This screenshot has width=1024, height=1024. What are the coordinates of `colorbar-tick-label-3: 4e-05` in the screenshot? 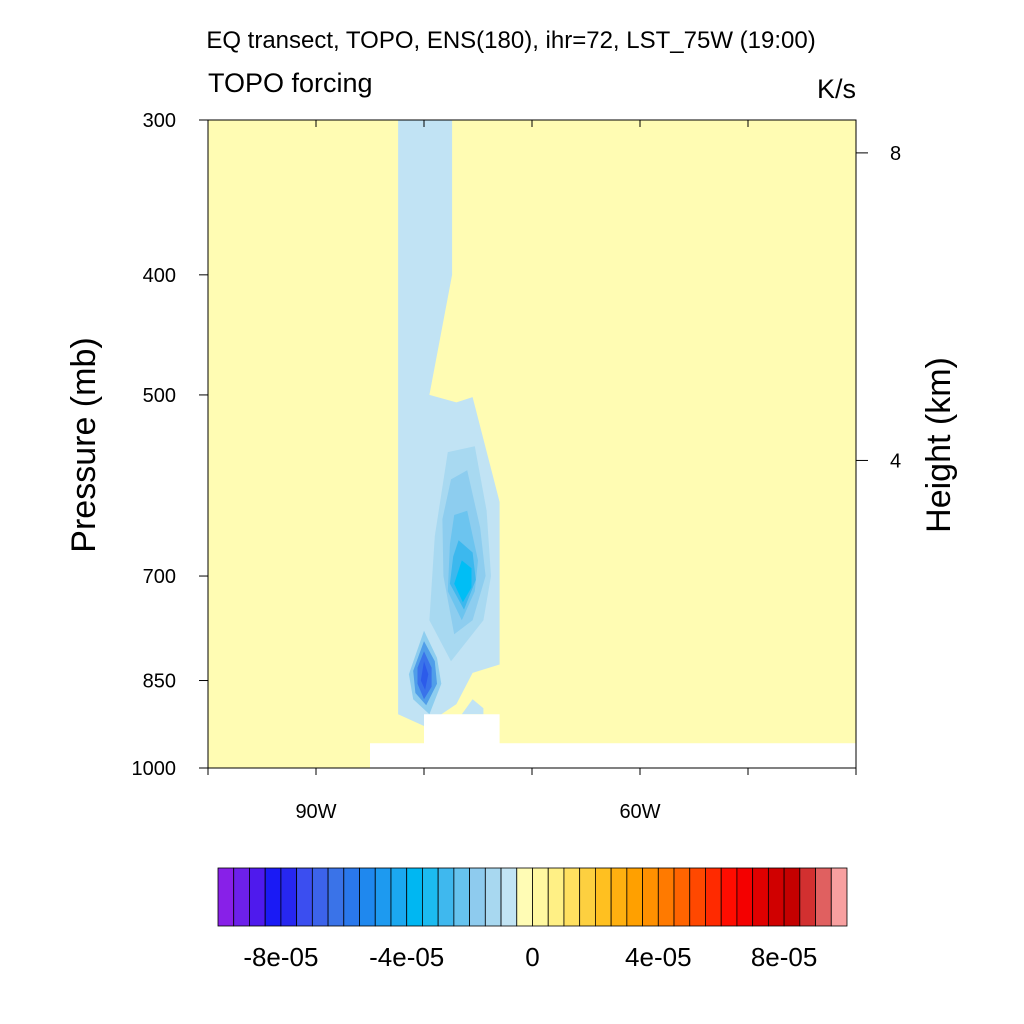 It's located at (658, 957).